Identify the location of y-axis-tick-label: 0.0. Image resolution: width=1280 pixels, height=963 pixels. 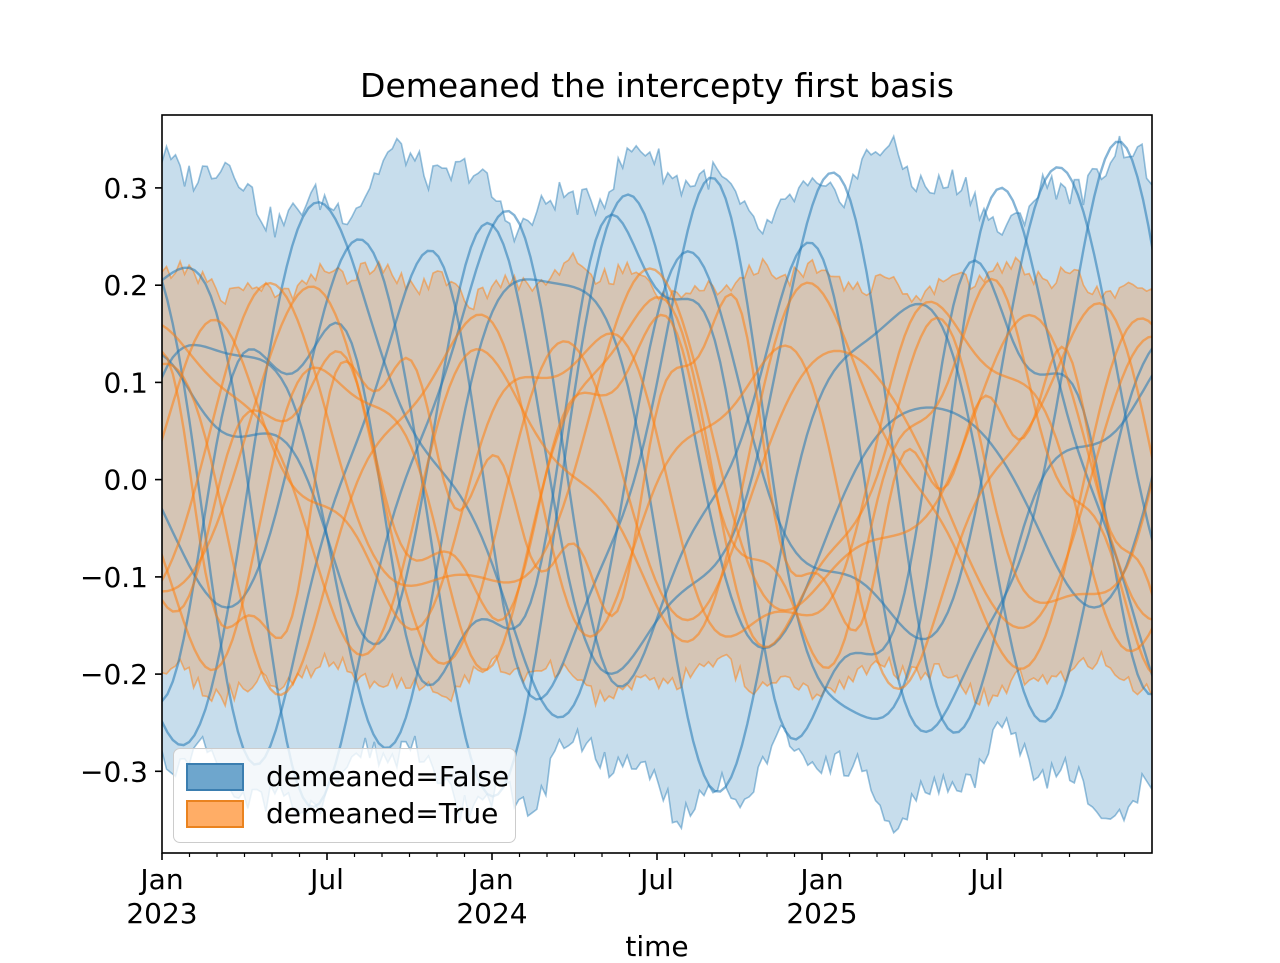
(125, 480).